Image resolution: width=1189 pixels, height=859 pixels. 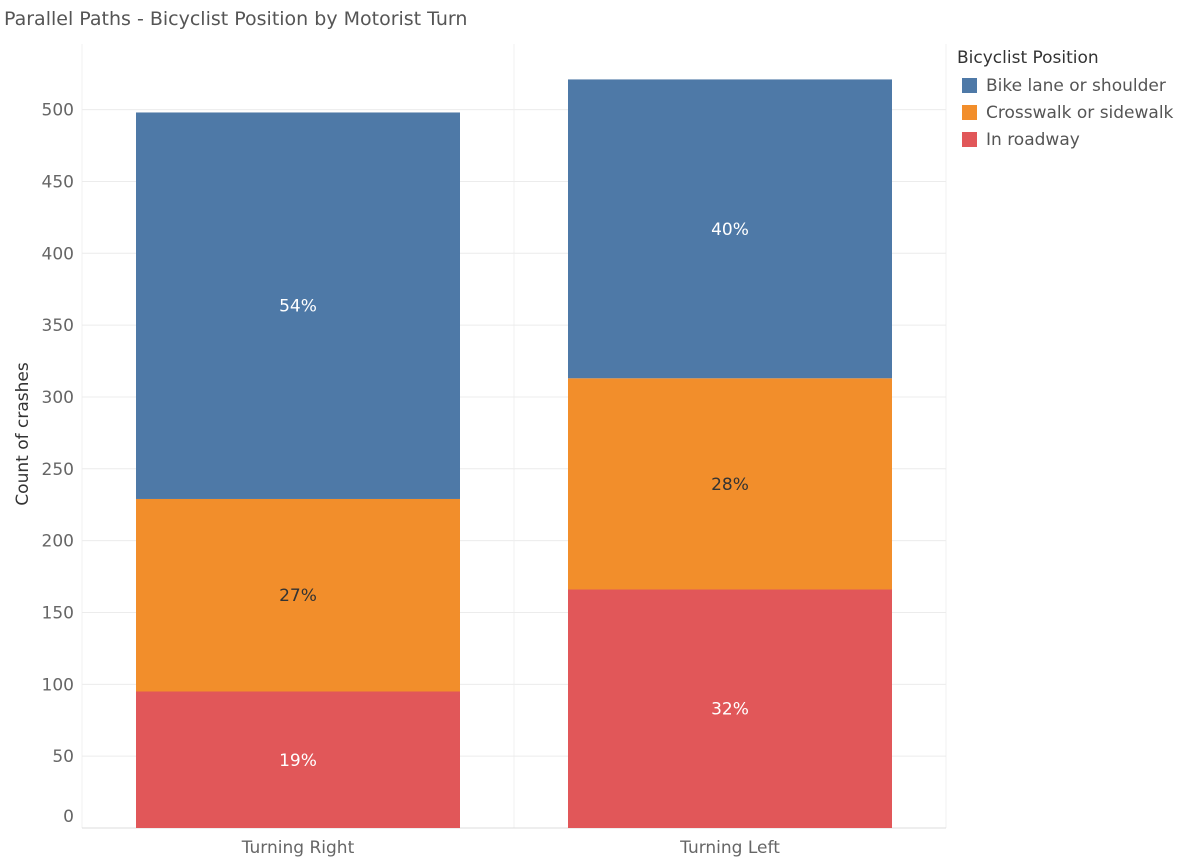 What do you see at coordinates (23, 434) in the screenshot?
I see `y-axis-label: Count of crashes` at bounding box center [23, 434].